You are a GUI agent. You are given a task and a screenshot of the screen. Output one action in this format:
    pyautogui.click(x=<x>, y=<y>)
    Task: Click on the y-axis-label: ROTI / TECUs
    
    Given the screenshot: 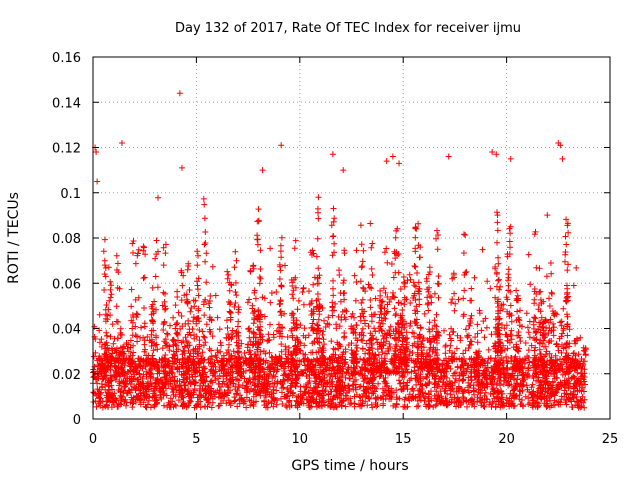 What is the action you would take?
    pyautogui.click(x=14, y=238)
    